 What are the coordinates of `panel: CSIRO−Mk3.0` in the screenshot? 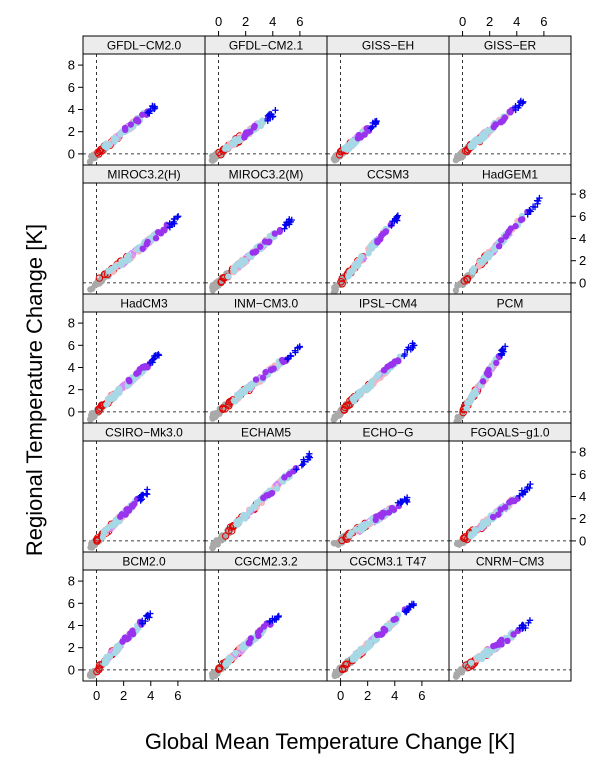 It's located at (144, 487).